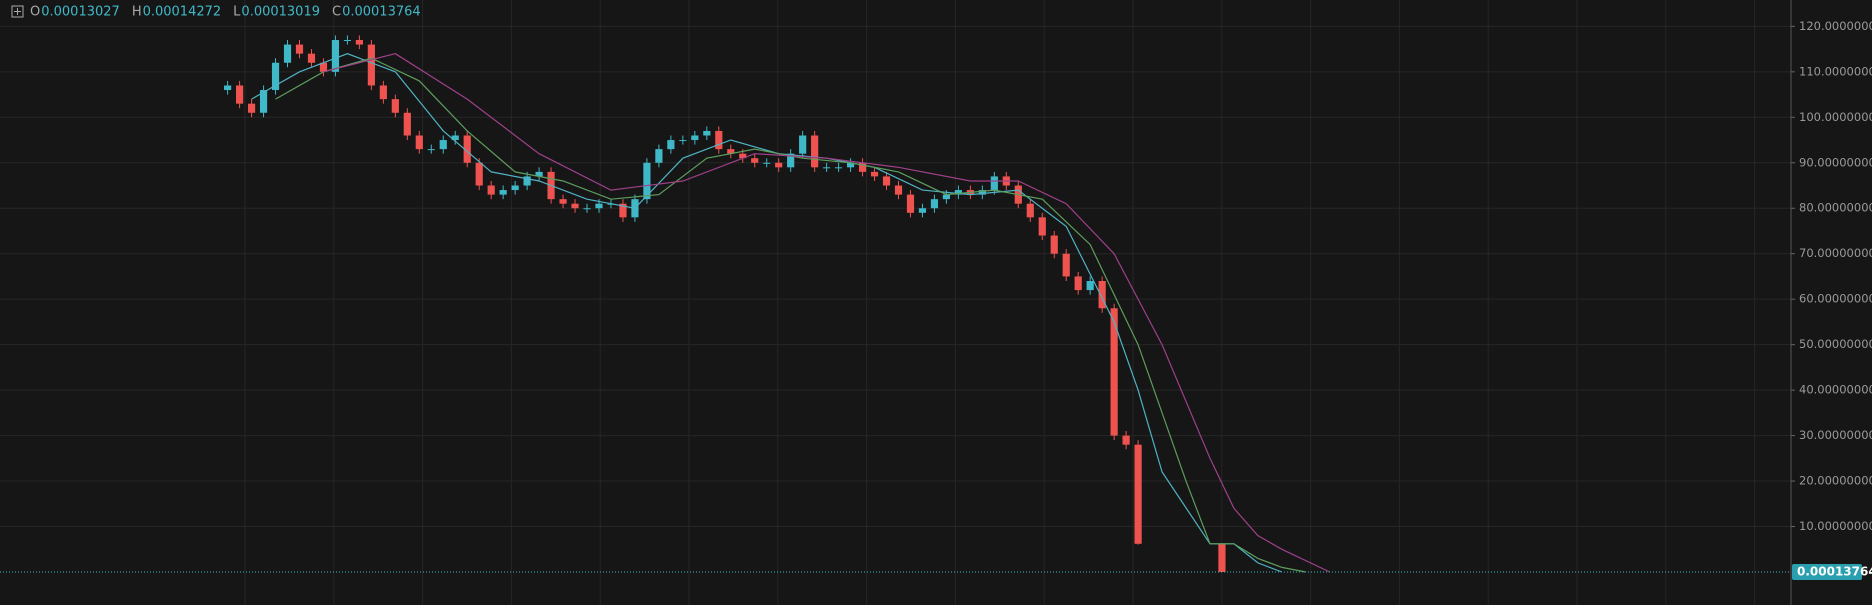 This screenshot has height=605, width=1872. I want to click on legend-key: O, so click(35, 12).